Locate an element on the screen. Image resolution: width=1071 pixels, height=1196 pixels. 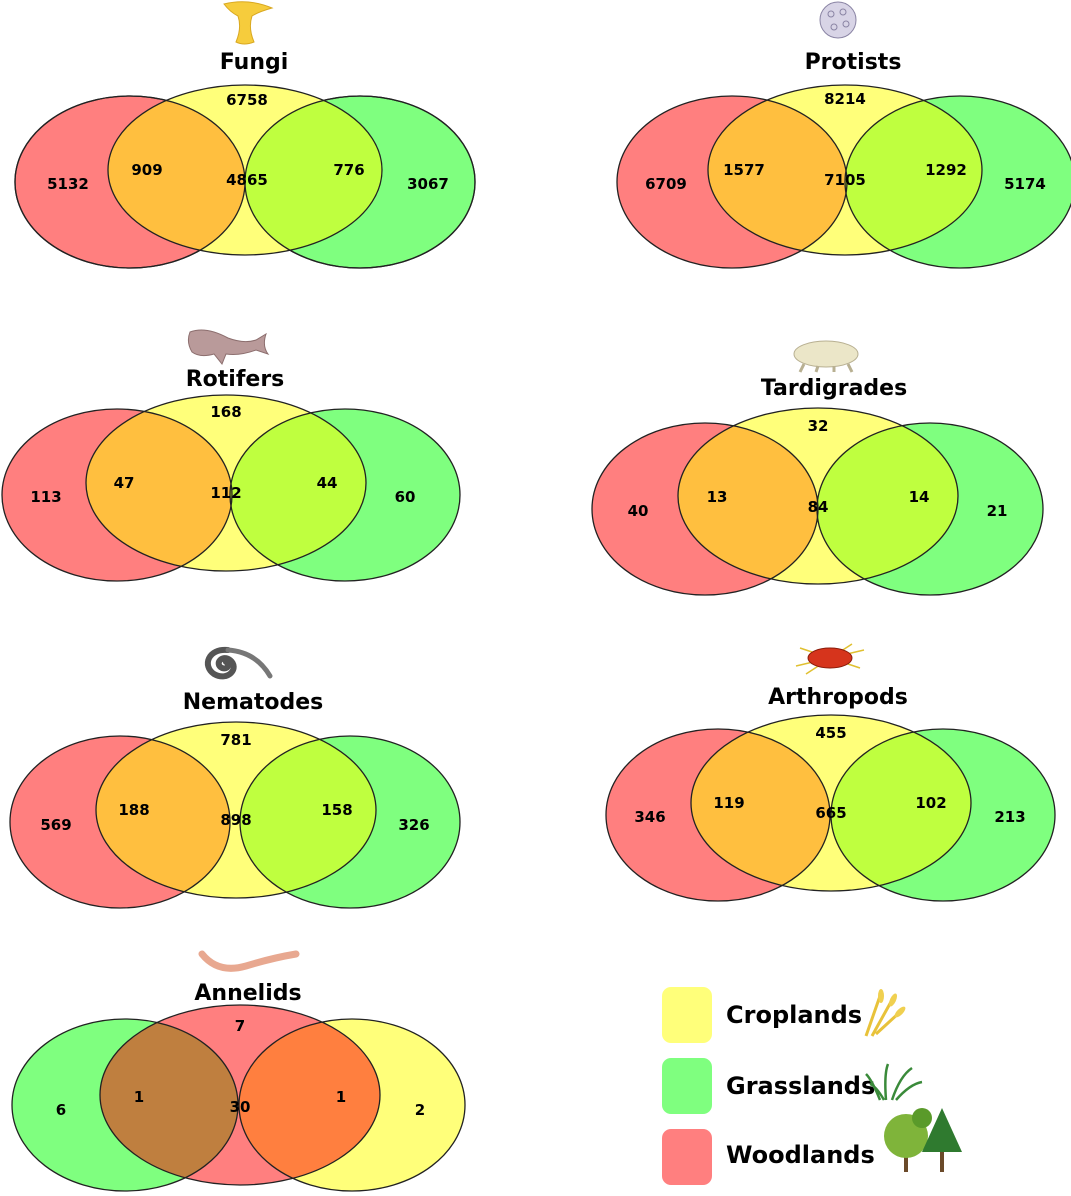
count-woodlands-croplands: 909 is located at coordinates (146, 170).